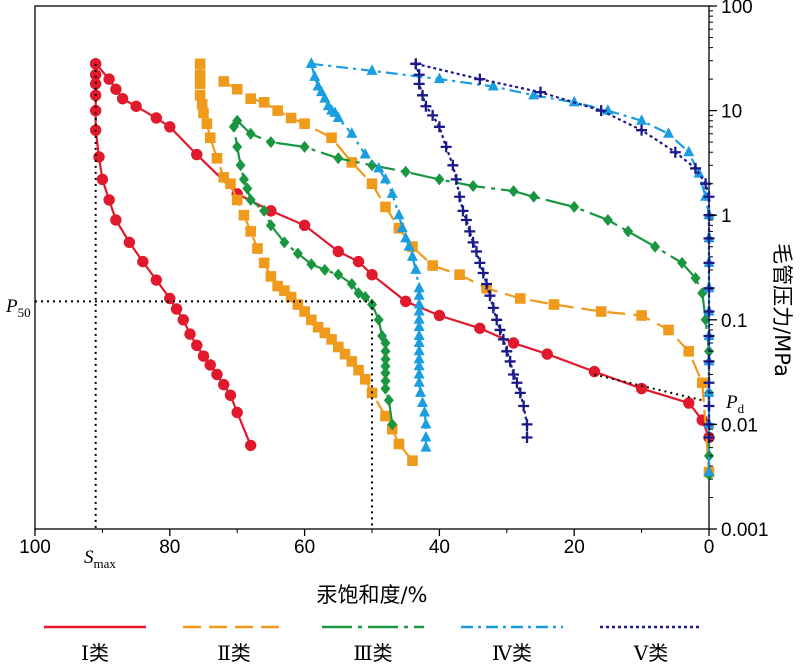 Image resolution: width=800 pixels, height=667 pixels. Describe the element at coordinates (739, 270) in the screenshot. I see `y-axis: 100 10 1 0.1 0.01 0.001` at that location.